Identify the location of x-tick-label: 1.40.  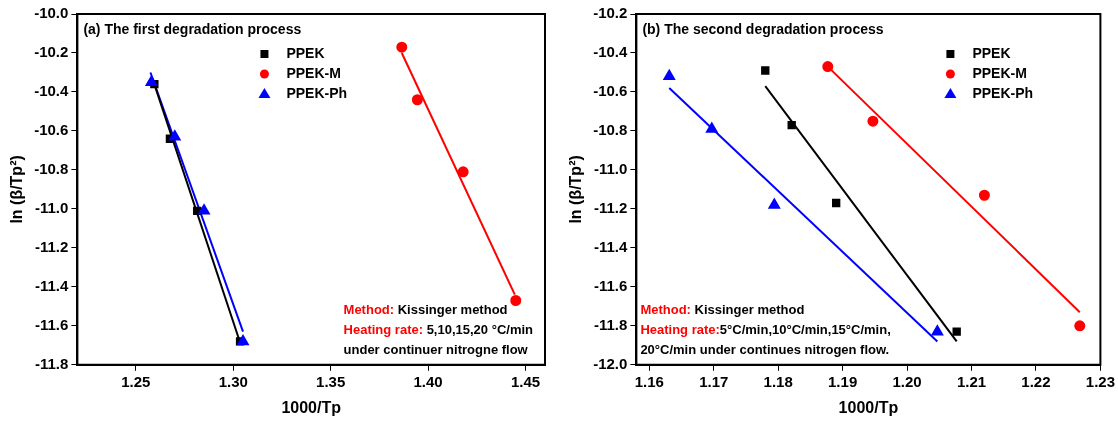
(428, 381).